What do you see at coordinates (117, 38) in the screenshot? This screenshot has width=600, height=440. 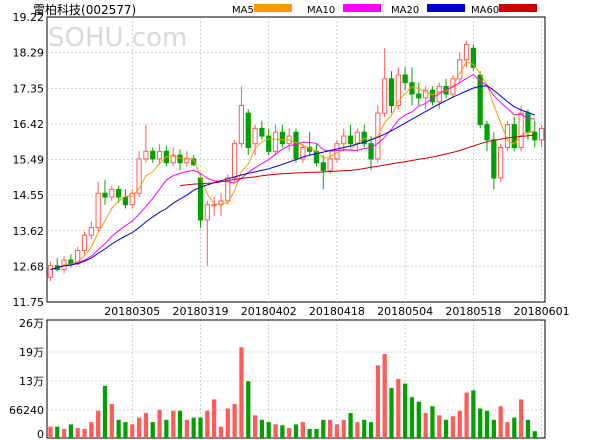 I see `watermark: SOHU.com` at bounding box center [117, 38].